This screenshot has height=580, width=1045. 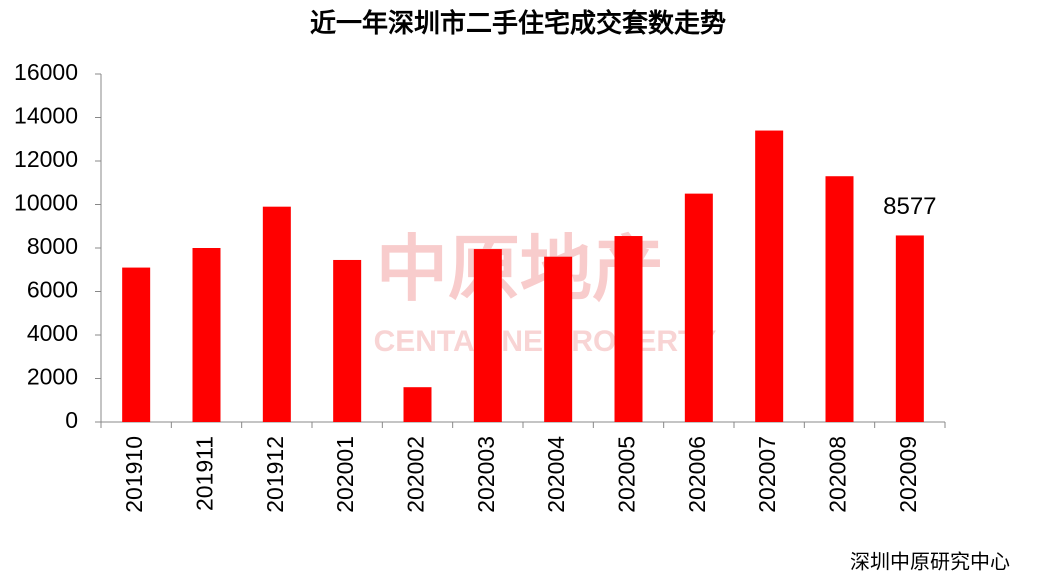 What do you see at coordinates (838, 474) in the screenshot?
I see `x-tick-label: 202008` at bounding box center [838, 474].